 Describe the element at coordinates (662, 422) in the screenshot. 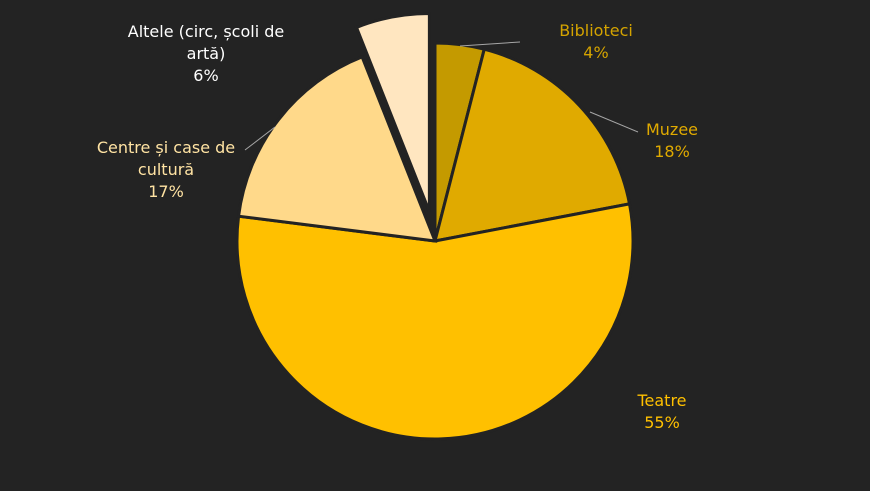

I see `data-label-value-2: 55%` at that location.